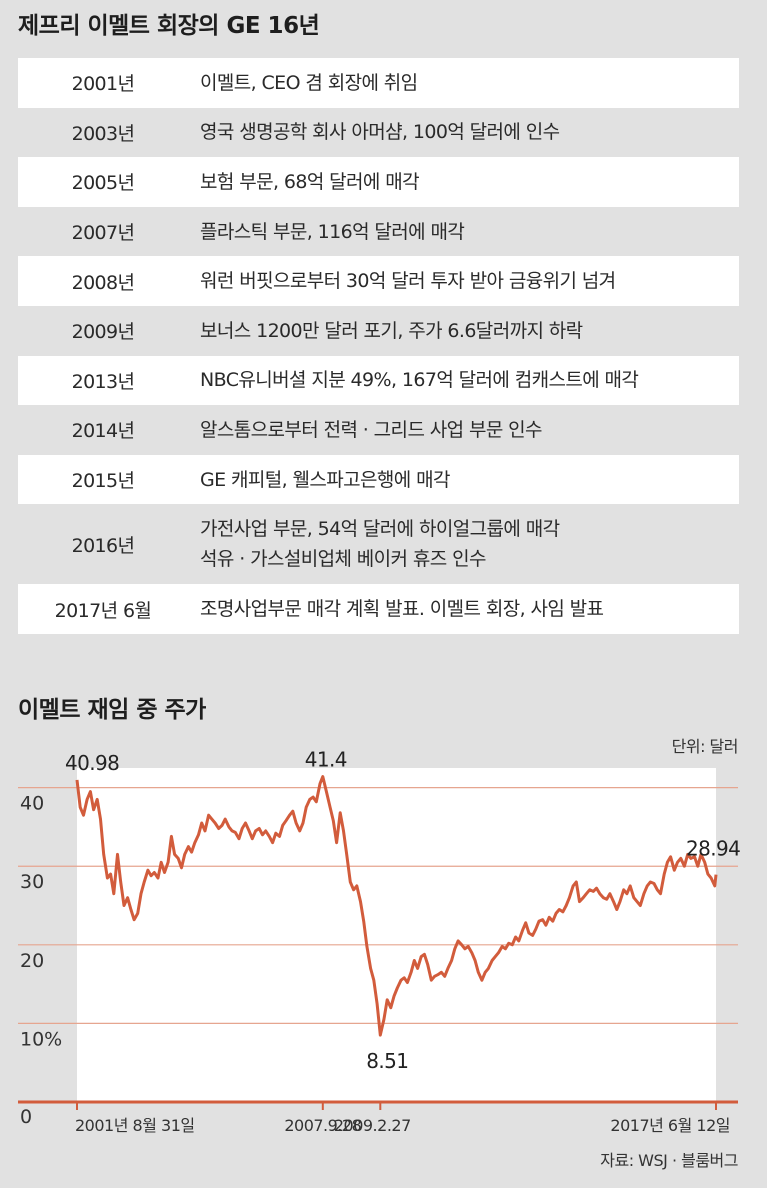 The image size is (767, 1188). I want to click on timeline-year: 2005년, so click(103, 183).